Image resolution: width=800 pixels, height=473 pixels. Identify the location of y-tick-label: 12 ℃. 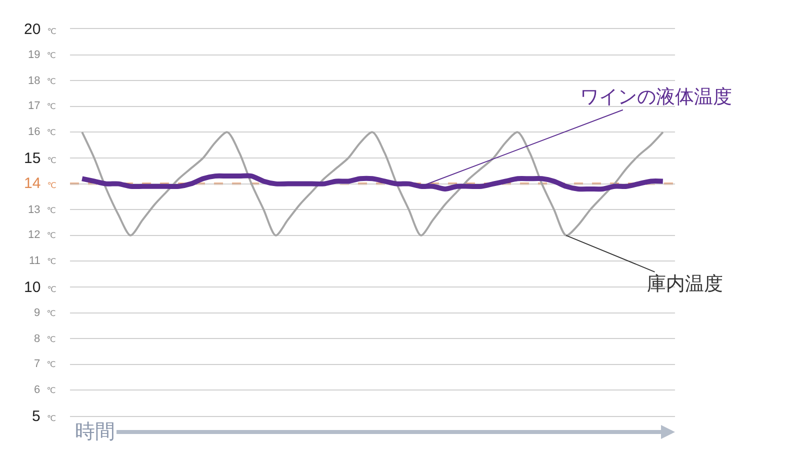
(42, 235).